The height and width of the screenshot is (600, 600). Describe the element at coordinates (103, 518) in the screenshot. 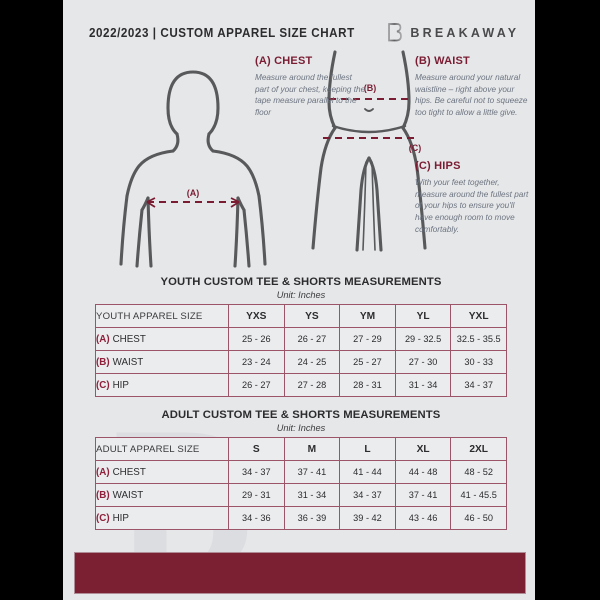

I see `adult-row-hip-tag: (C)` at that location.